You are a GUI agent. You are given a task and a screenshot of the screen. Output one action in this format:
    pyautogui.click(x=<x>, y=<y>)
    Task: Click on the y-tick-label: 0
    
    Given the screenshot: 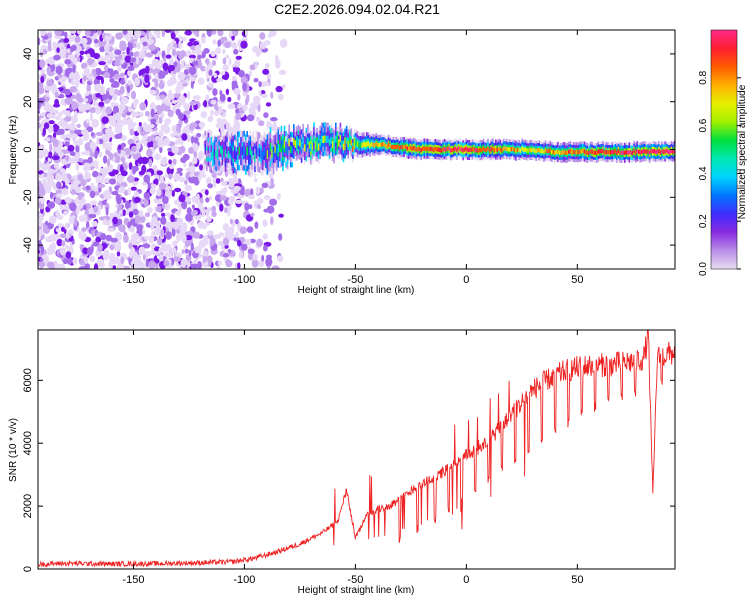 What is the action you would take?
    pyautogui.click(x=28, y=149)
    